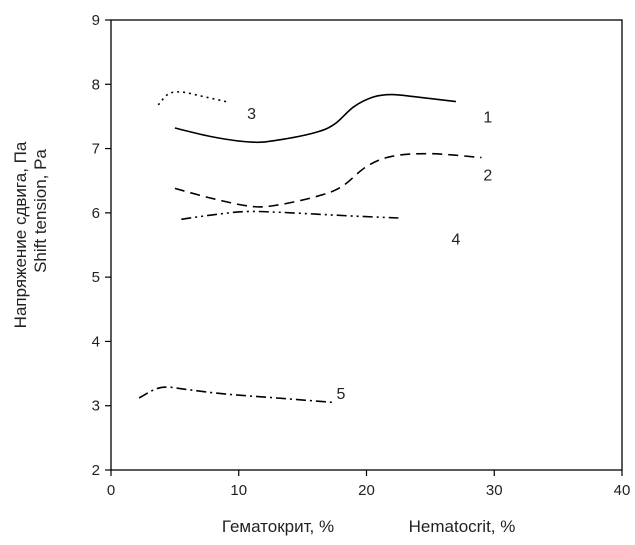  I want to click on x-axis-title-ru: Гематокрит, %, so click(278, 526).